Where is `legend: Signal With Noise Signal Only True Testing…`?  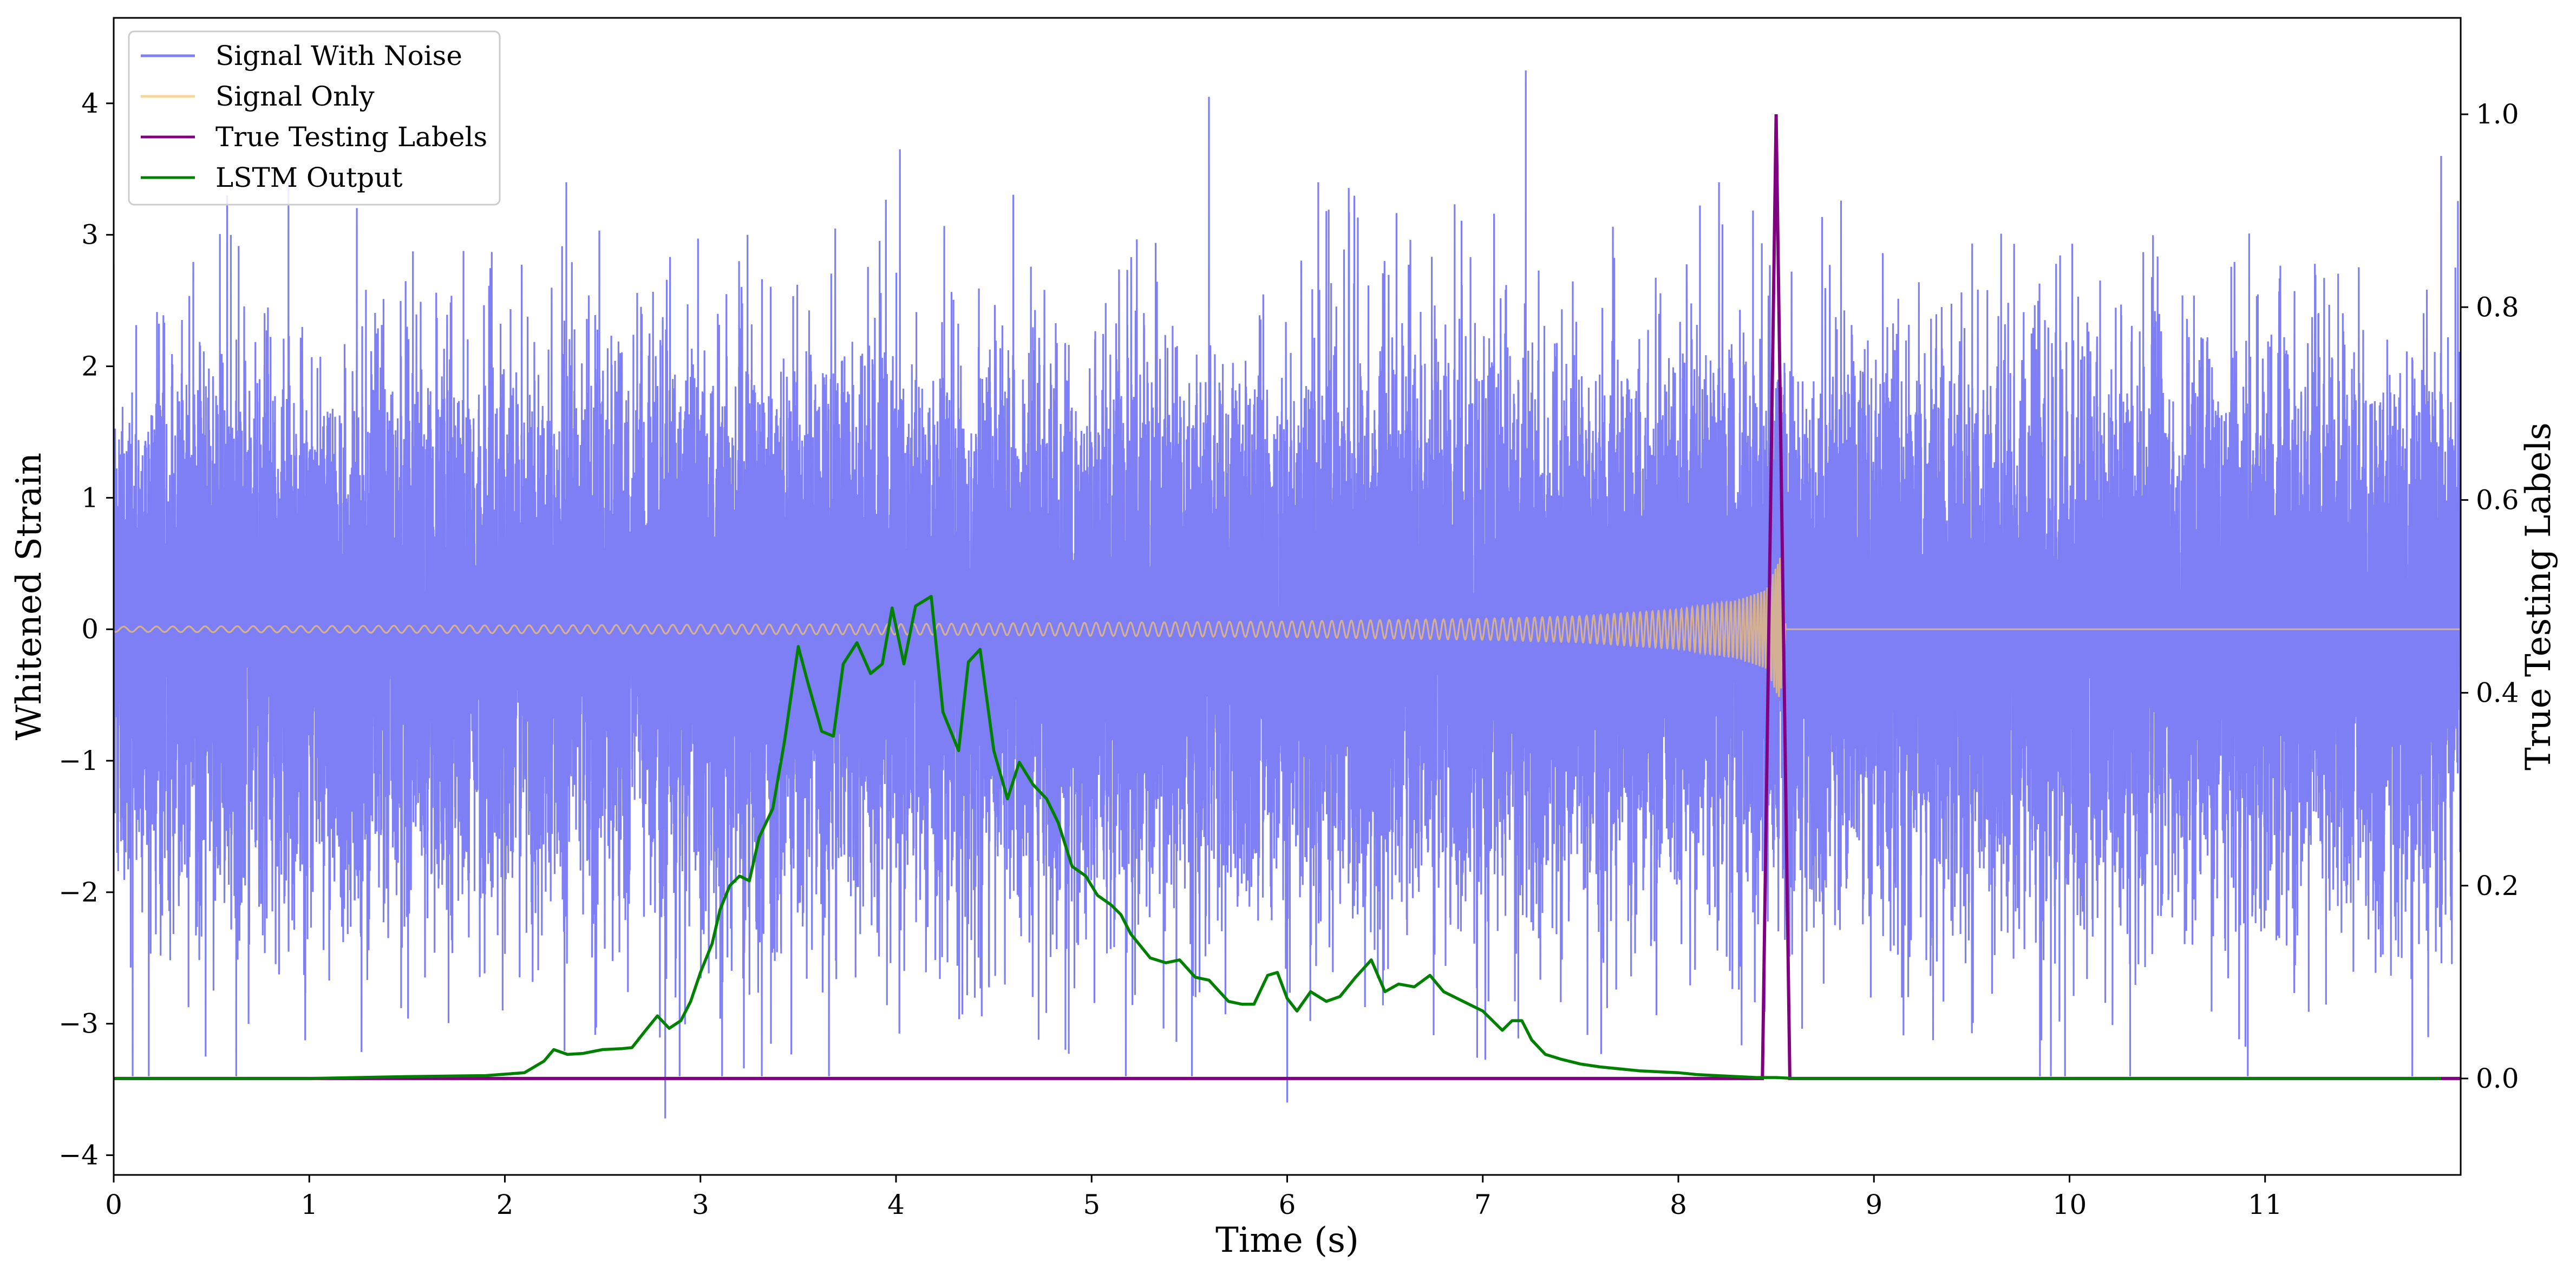
legend: Signal With Noise Signal Only True Testing… is located at coordinates (315, 118).